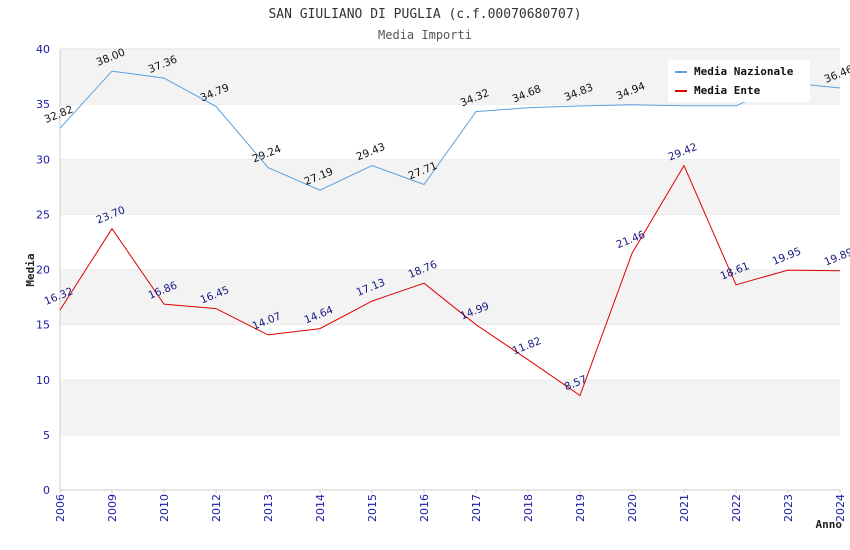  Describe the element at coordinates (30, 269) in the screenshot. I see `y-axis-label: Media` at that location.